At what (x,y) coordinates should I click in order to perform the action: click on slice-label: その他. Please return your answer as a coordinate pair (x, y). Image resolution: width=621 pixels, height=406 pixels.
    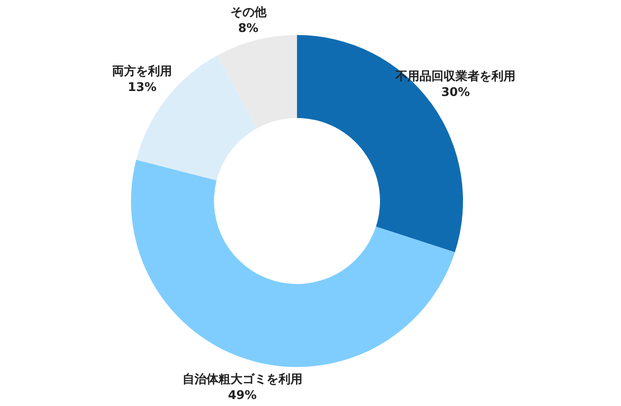
    Looking at the image, I should click on (249, 12).